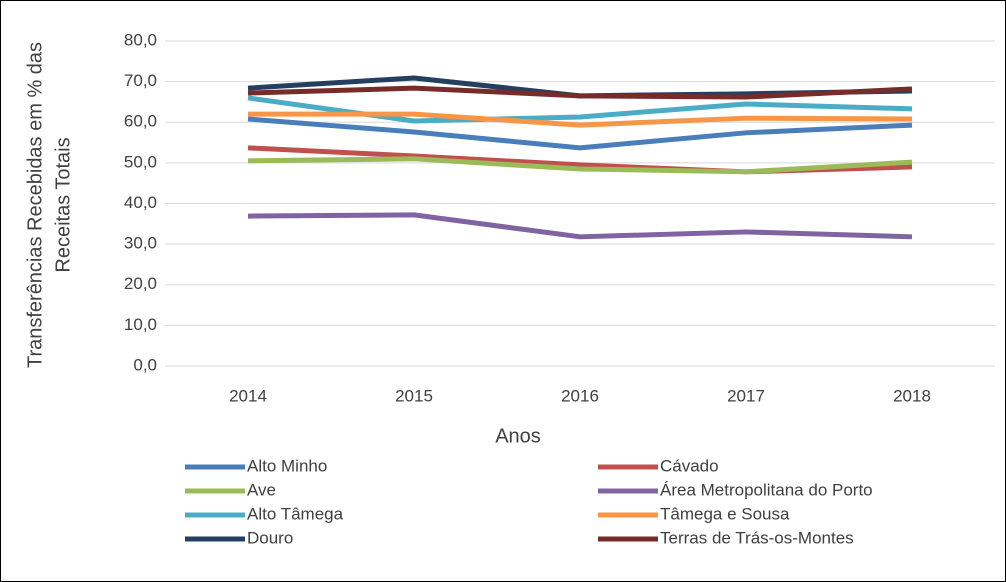 The height and width of the screenshot is (582, 1006). Describe the element at coordinates (248, 395) in the screenshot. I see `x-tick-label: 2014` at that location.